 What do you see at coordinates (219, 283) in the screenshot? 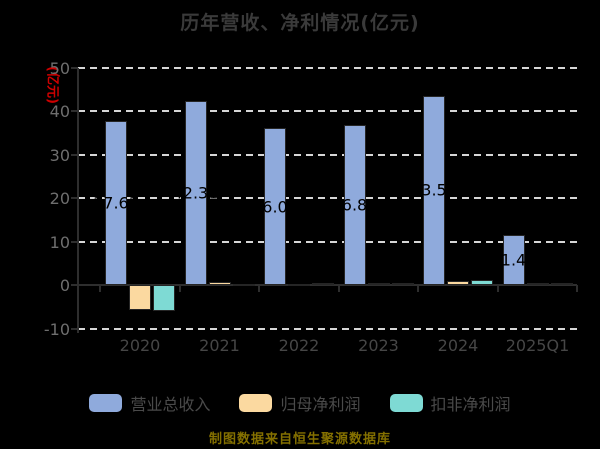
I see `bar-net-profit-2021` at bounding box center [219, 283].